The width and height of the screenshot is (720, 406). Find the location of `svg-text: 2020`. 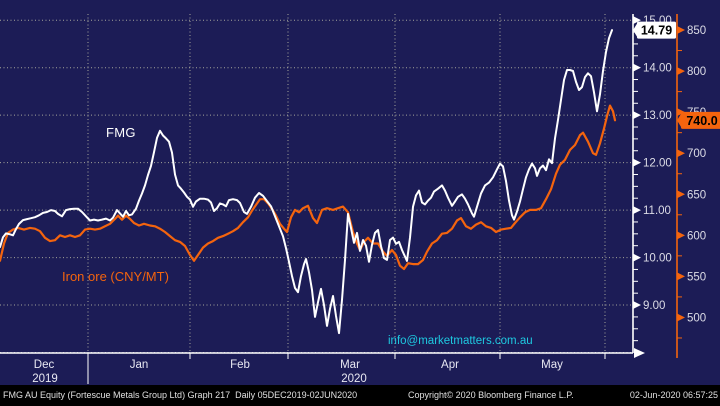

svg-text: 2020 is located at coordinates (354, 379).